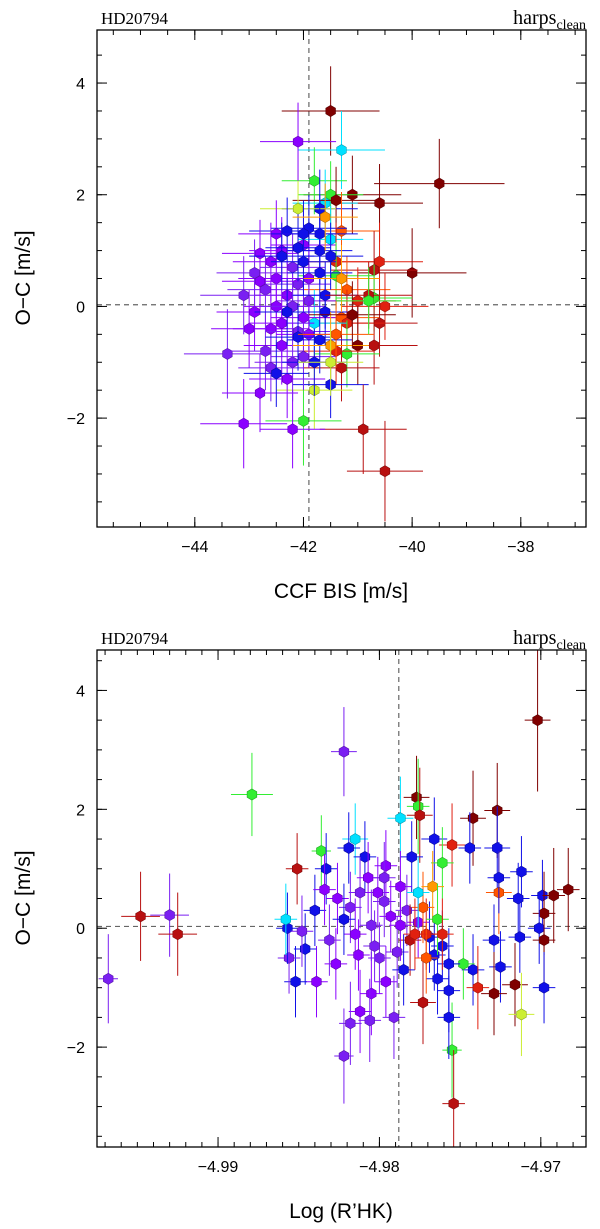 Image resolution: width=600 pixels, height=1229 pixels. What do you see at coordinates (135, 18) in the screenshot?
I see `star-label: HD20794` at bounding box center [135, 18].